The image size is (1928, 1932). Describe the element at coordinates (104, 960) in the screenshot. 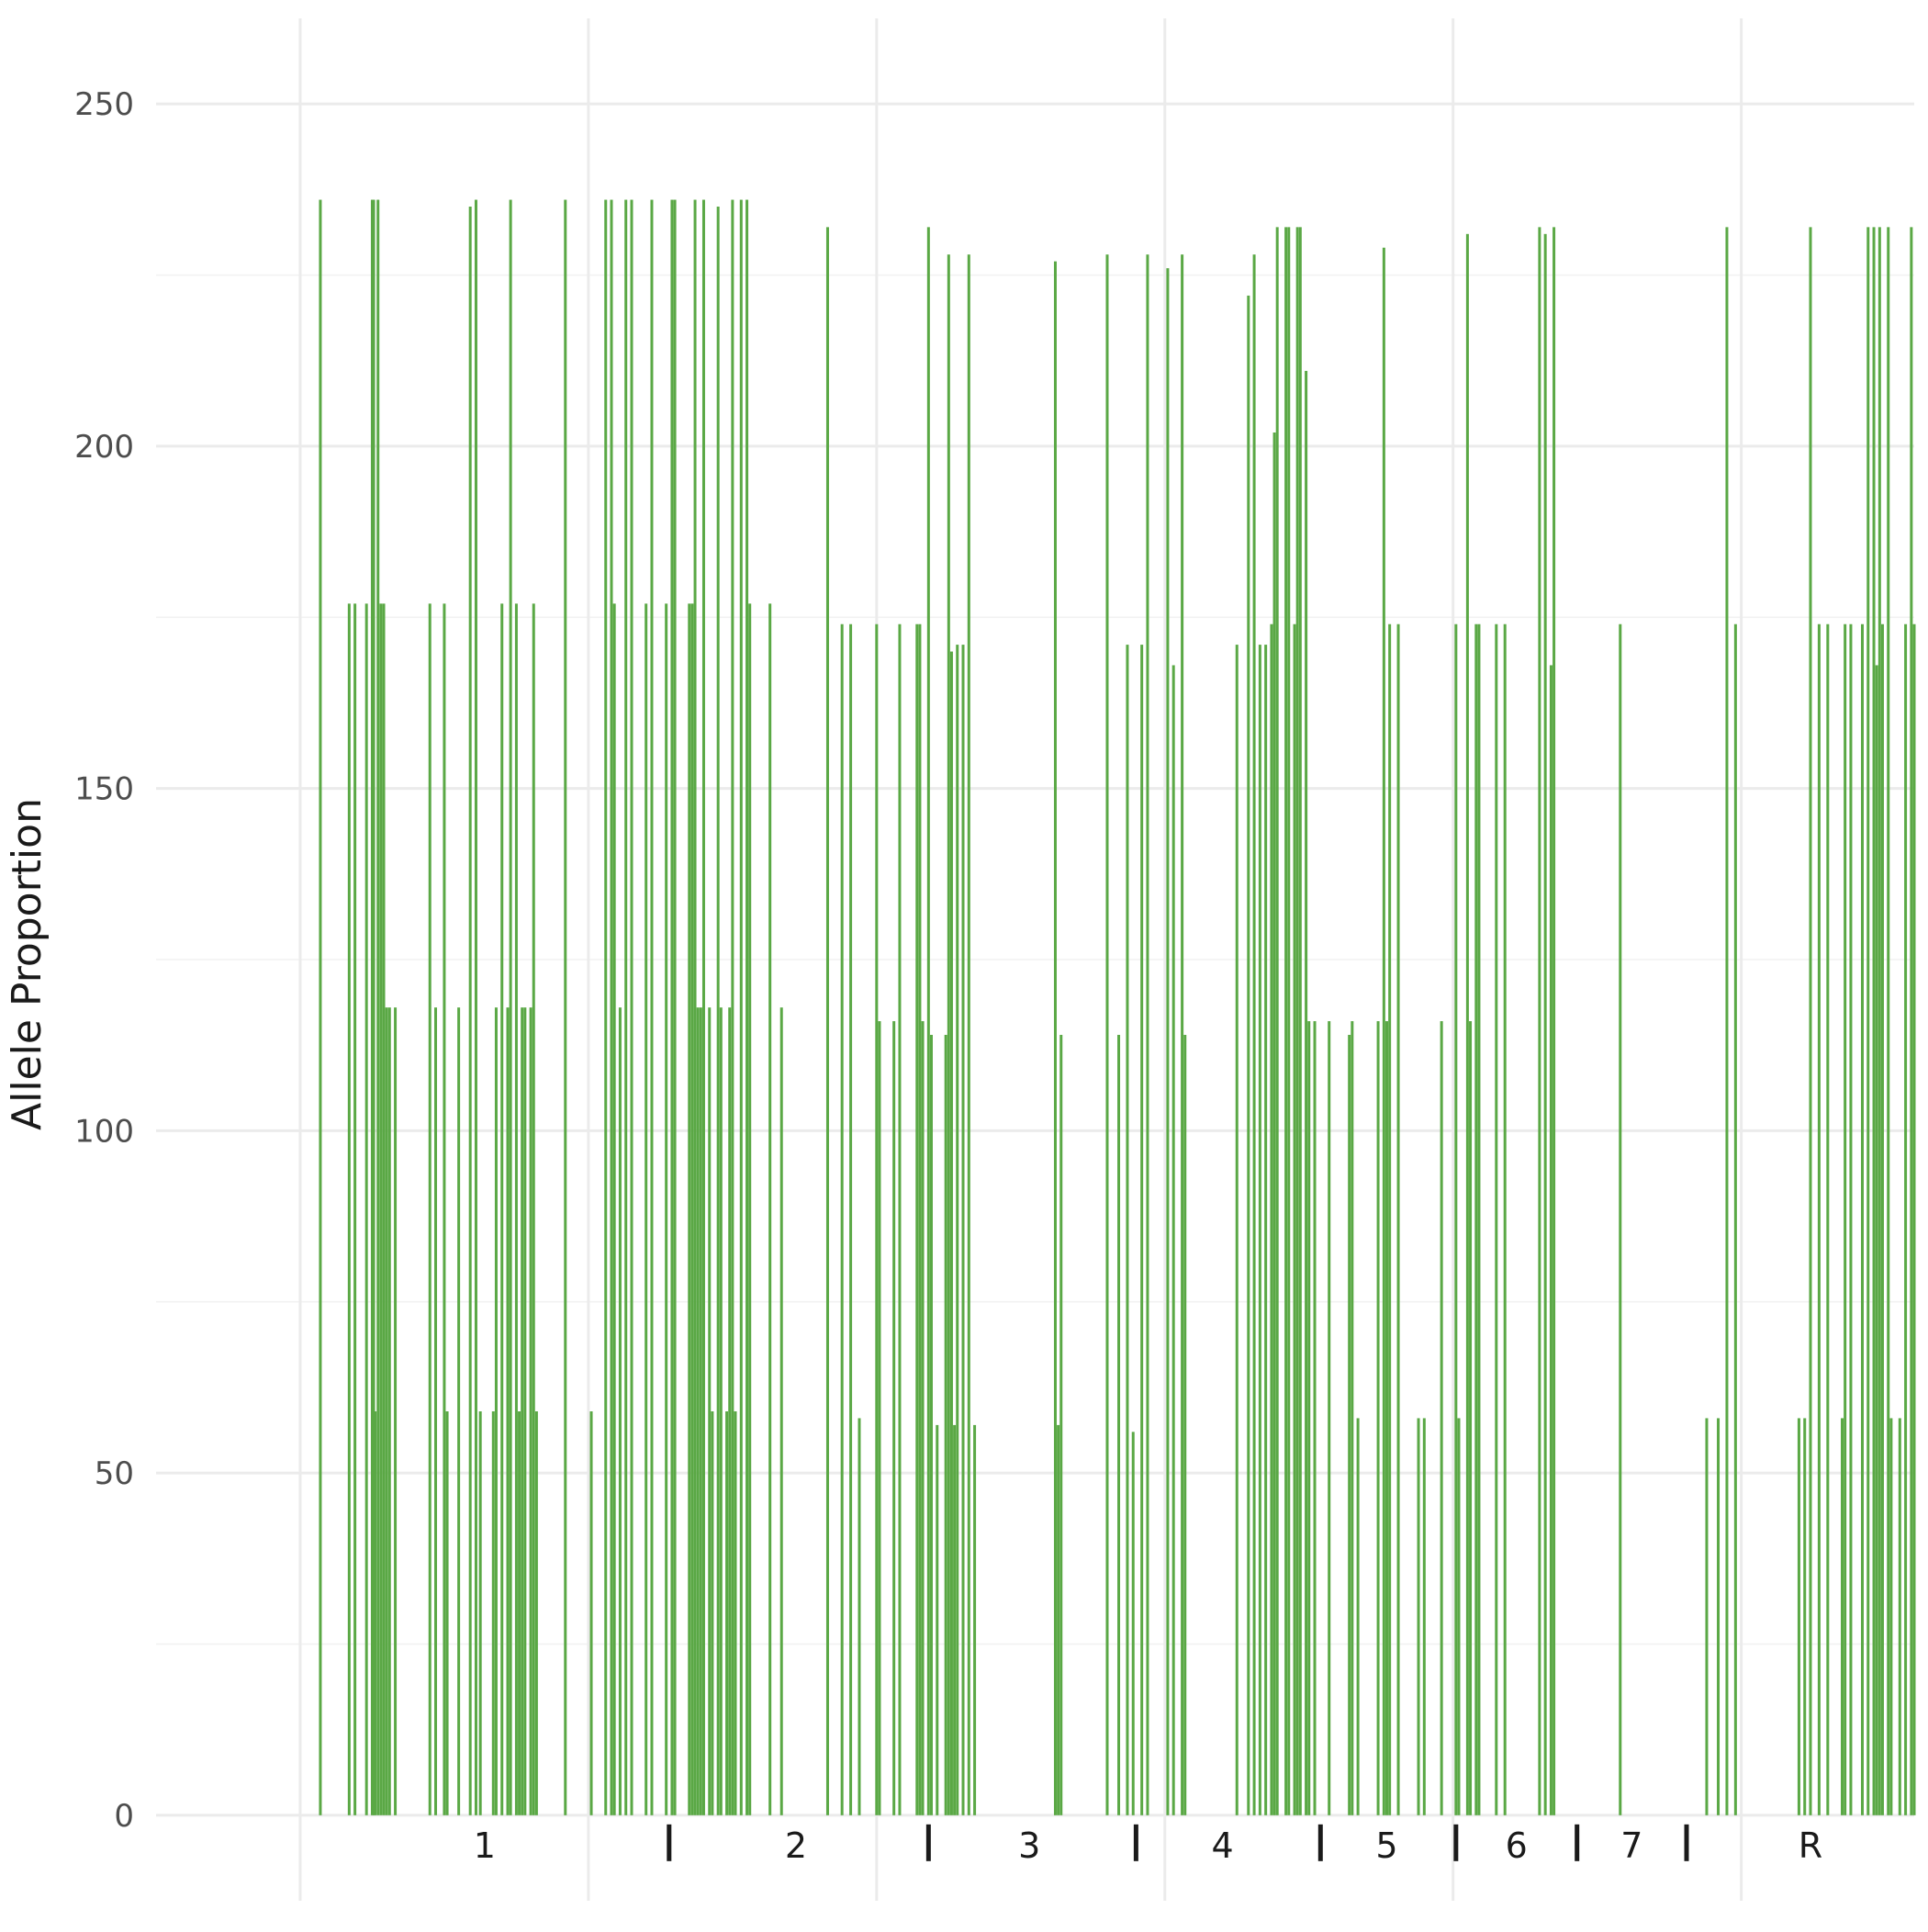

I see `y-axis-ticks: 0 50 100 150 200 250` at that location.